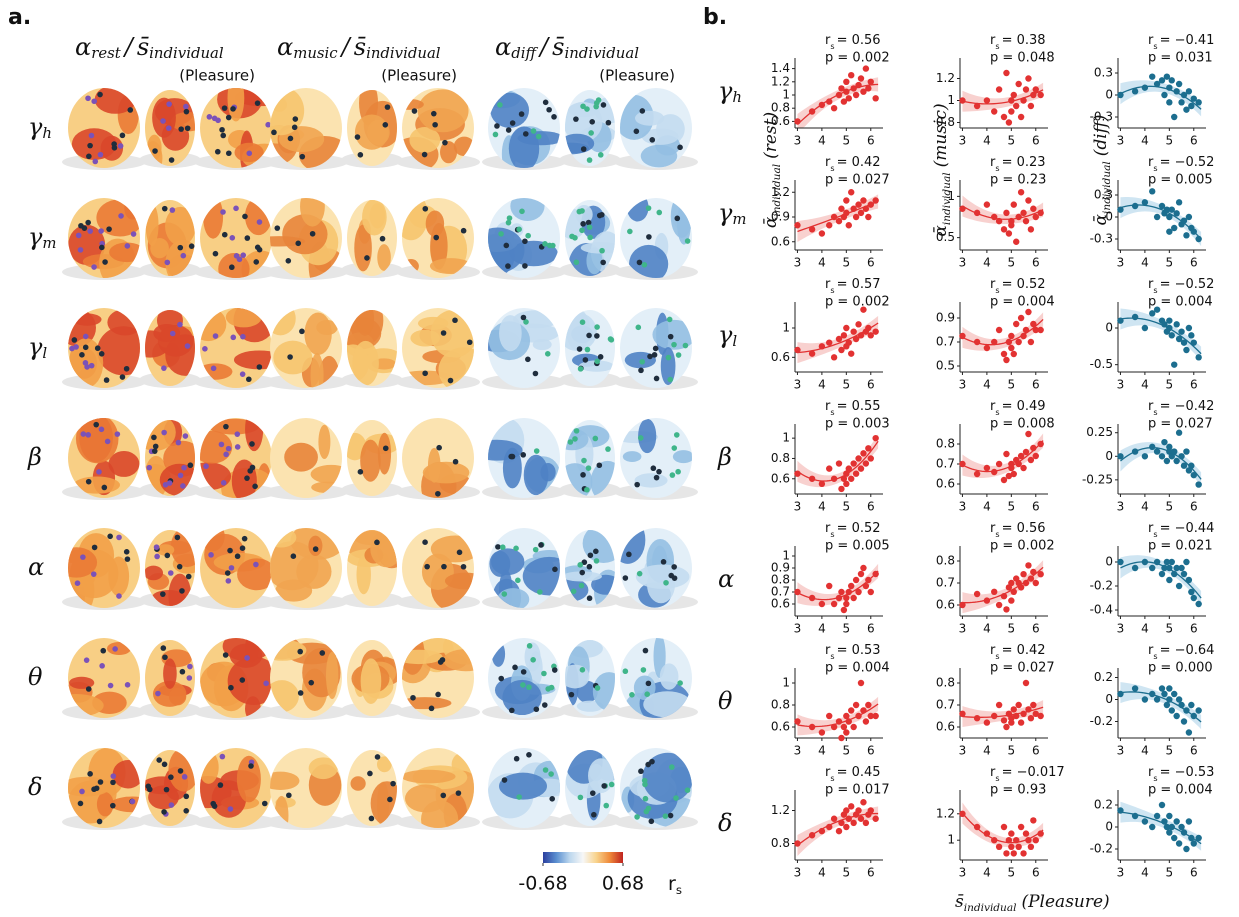 Image resolution: width=1239 pixels, height=917 pixels. I want to click on y-tick-label: 0.7, so click(945, 464).